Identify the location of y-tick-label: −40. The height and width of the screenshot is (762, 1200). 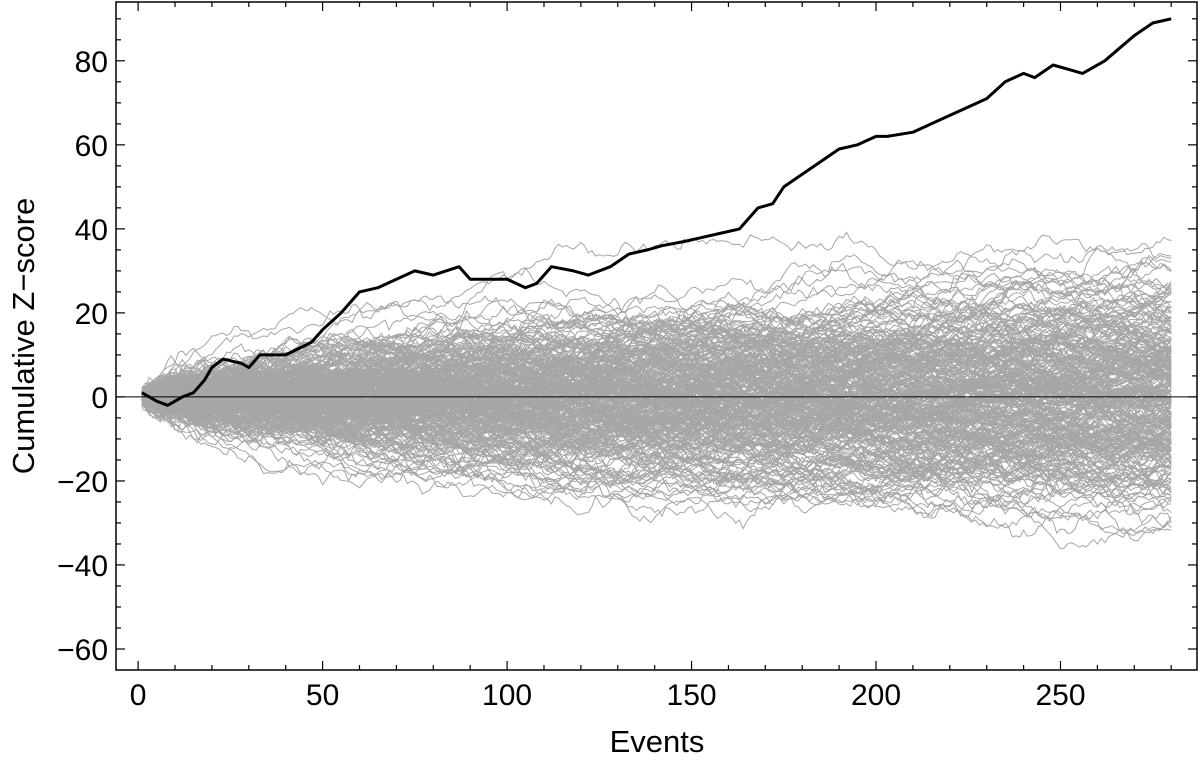
(82, 566).